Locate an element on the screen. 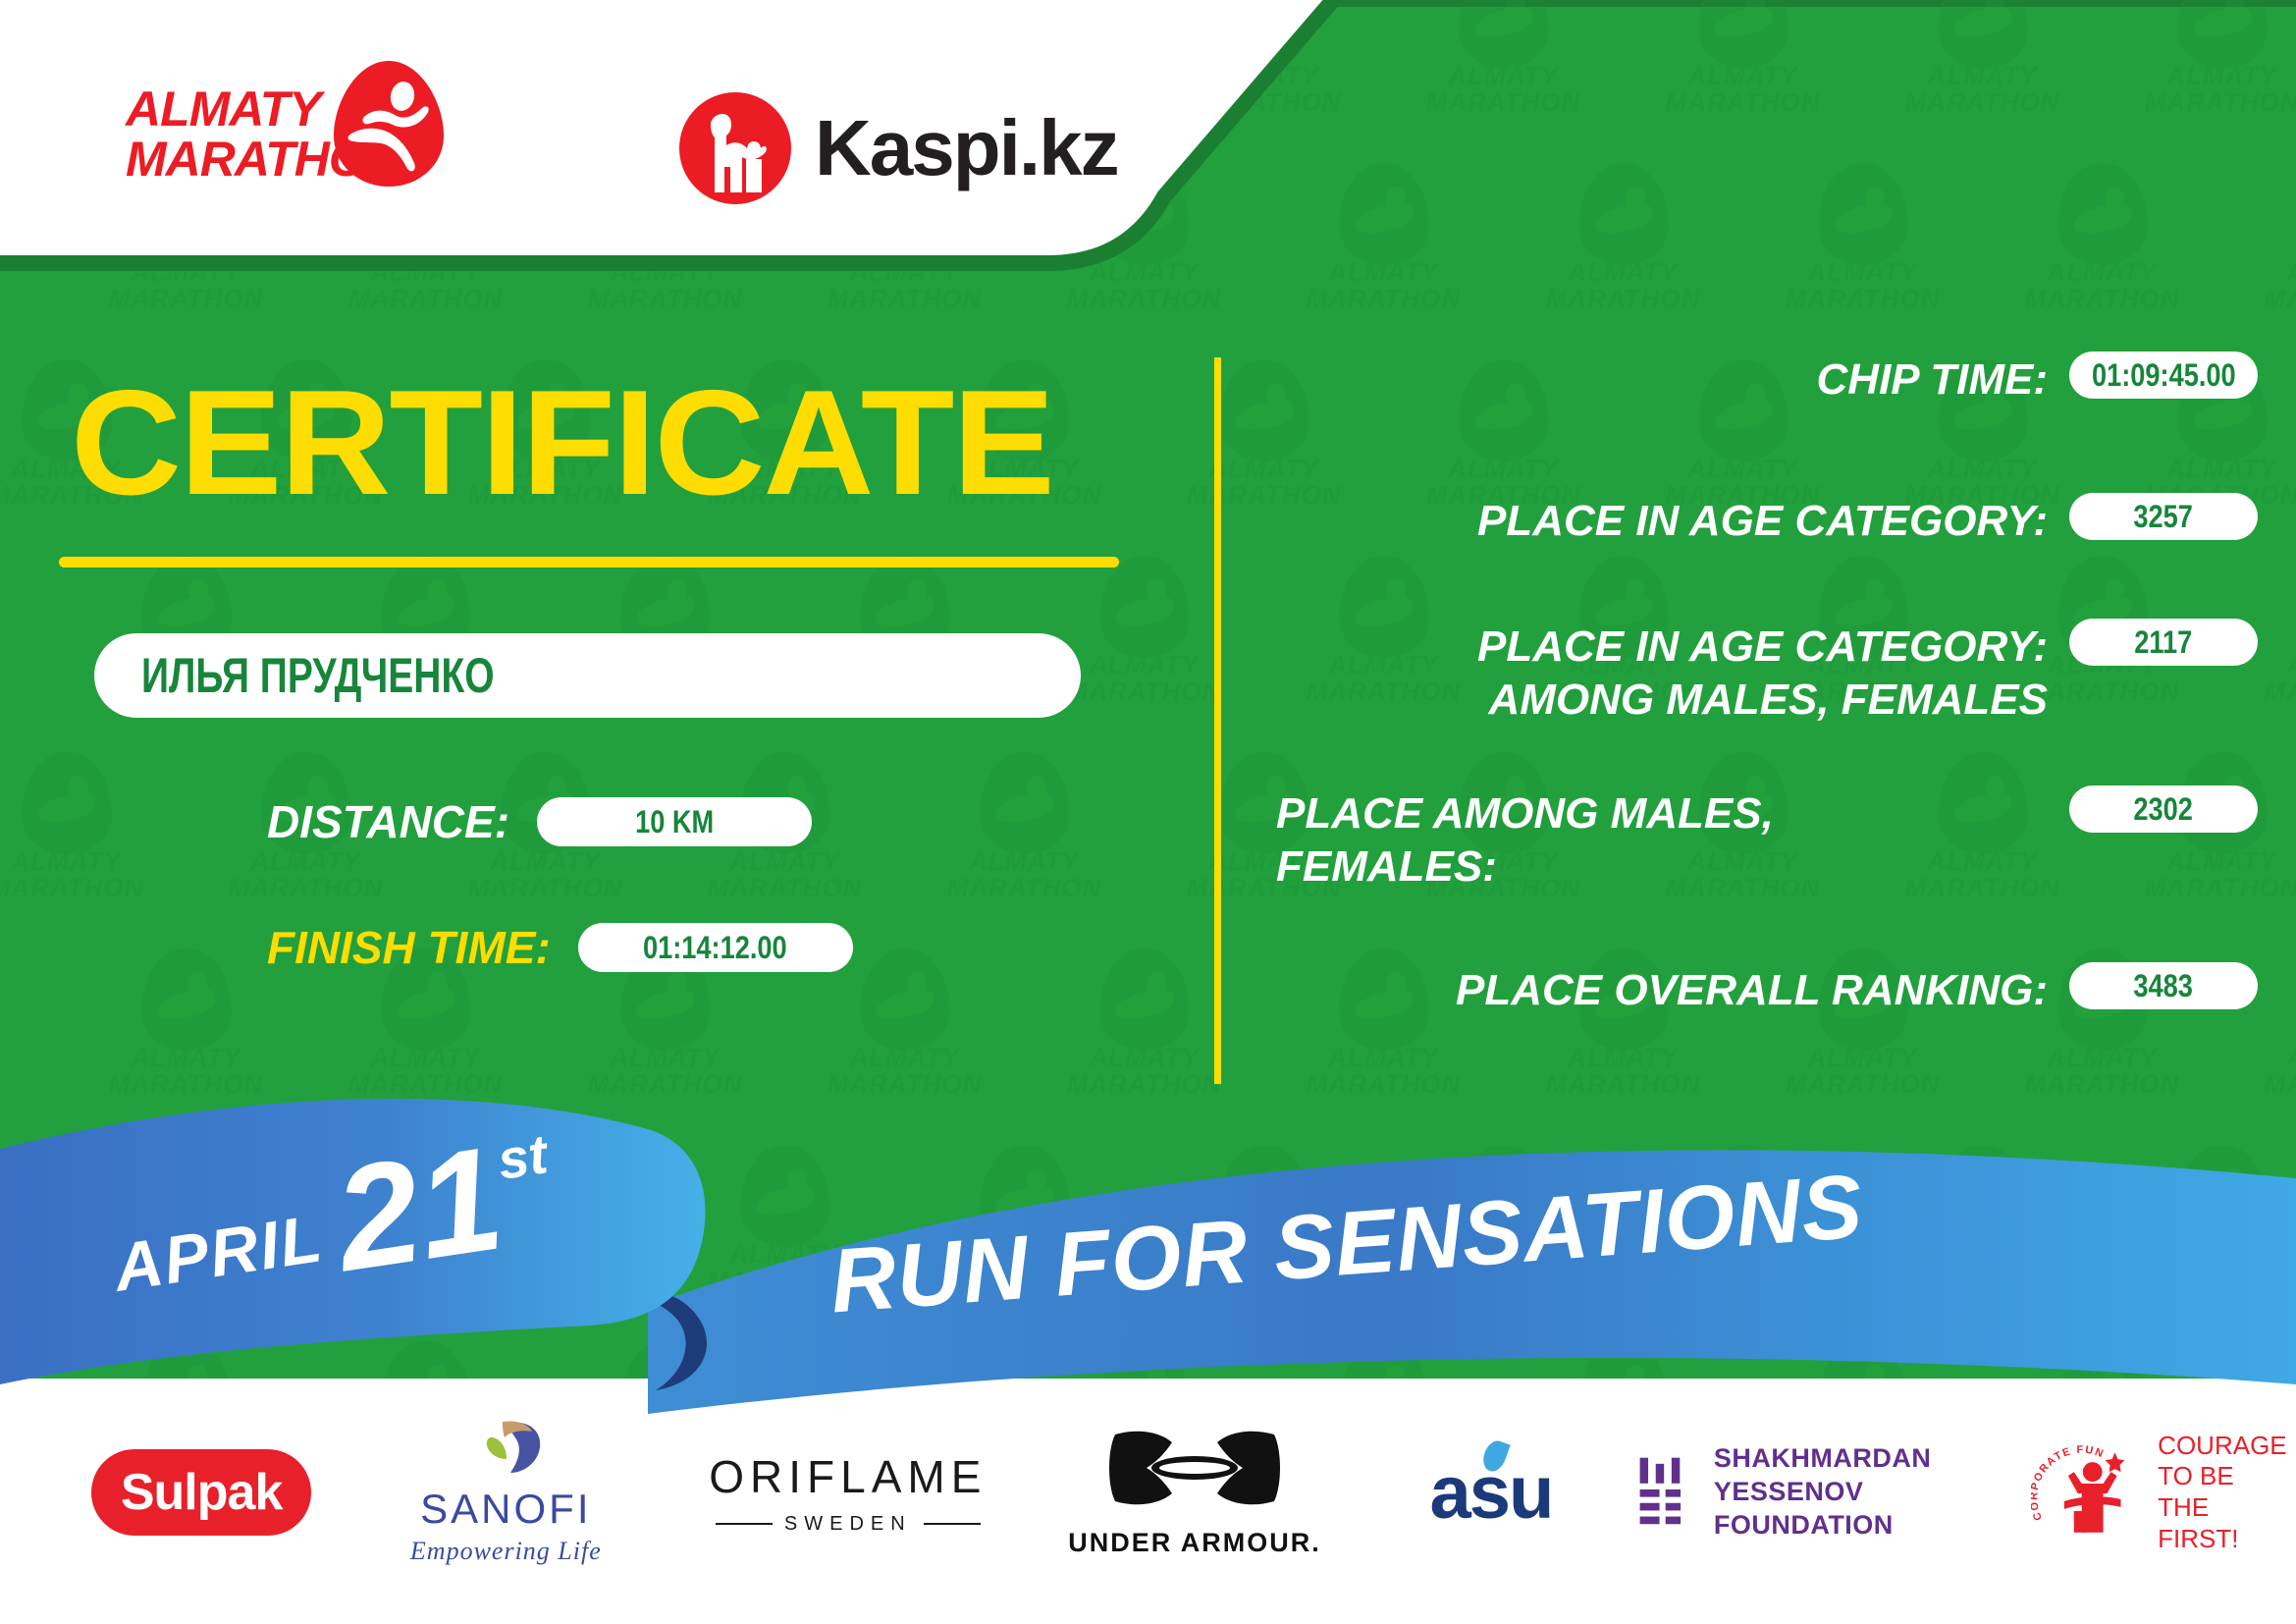 The height and width of the screenshot is (1624, 2296). courage-line3: THE FIRST! is located at coordinates (2199, 1522).